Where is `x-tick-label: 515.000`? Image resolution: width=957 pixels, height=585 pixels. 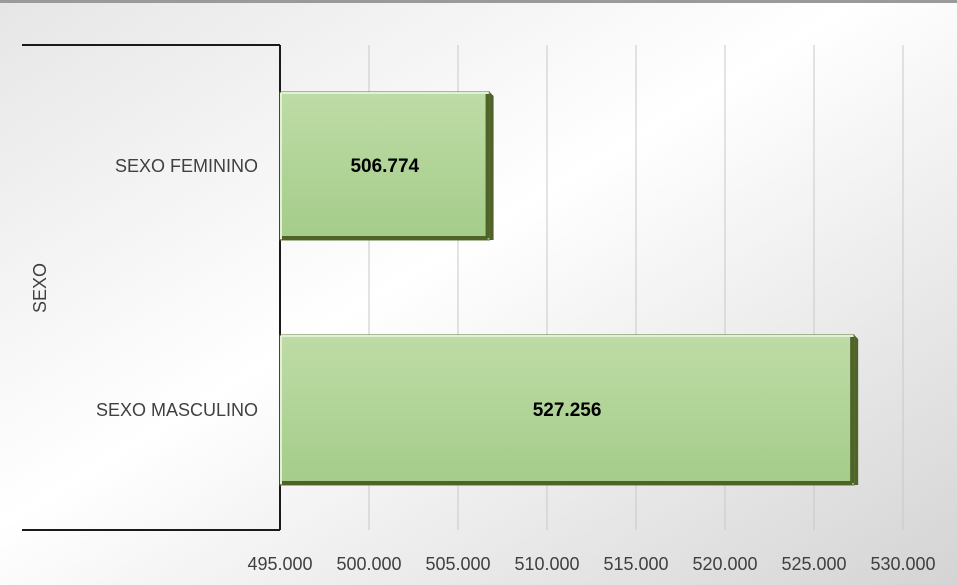
x-tick-label: 515.000 is located at coordinates (635, 564).